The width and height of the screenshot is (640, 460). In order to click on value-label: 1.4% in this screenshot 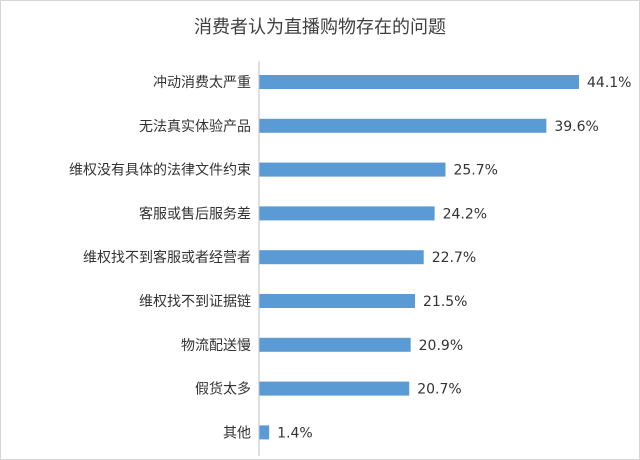, I will do `click(295, 433)`.